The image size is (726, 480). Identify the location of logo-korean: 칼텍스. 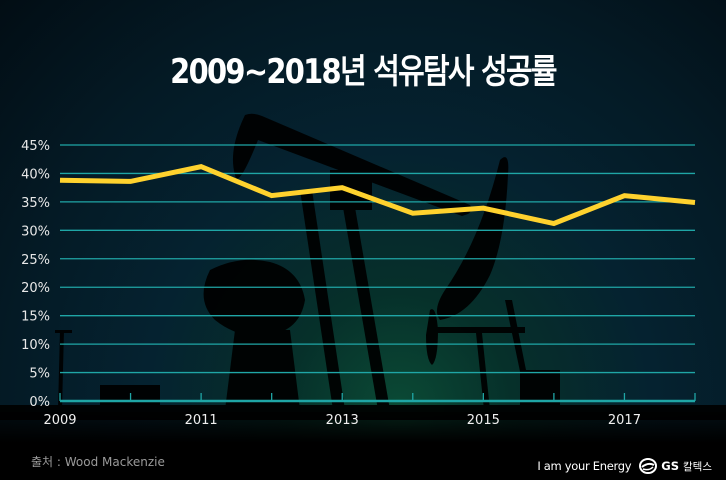
(697, 466).